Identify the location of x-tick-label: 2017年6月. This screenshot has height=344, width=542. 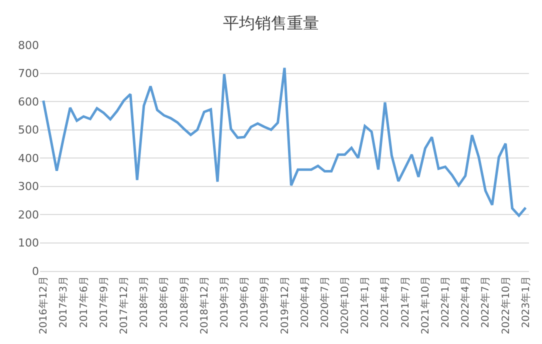
(84, 302).